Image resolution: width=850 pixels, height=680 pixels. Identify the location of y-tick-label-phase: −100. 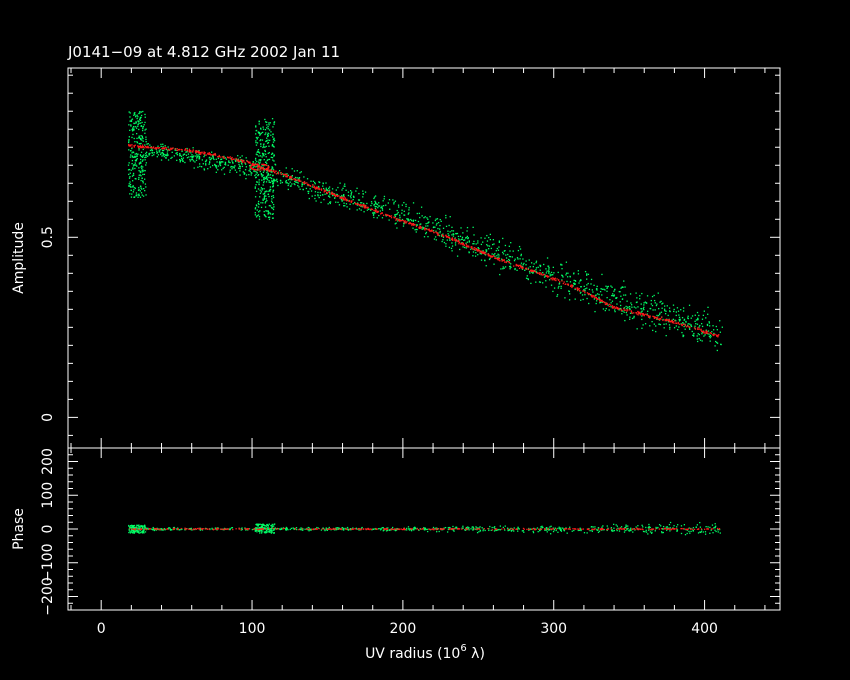
(48, 563).